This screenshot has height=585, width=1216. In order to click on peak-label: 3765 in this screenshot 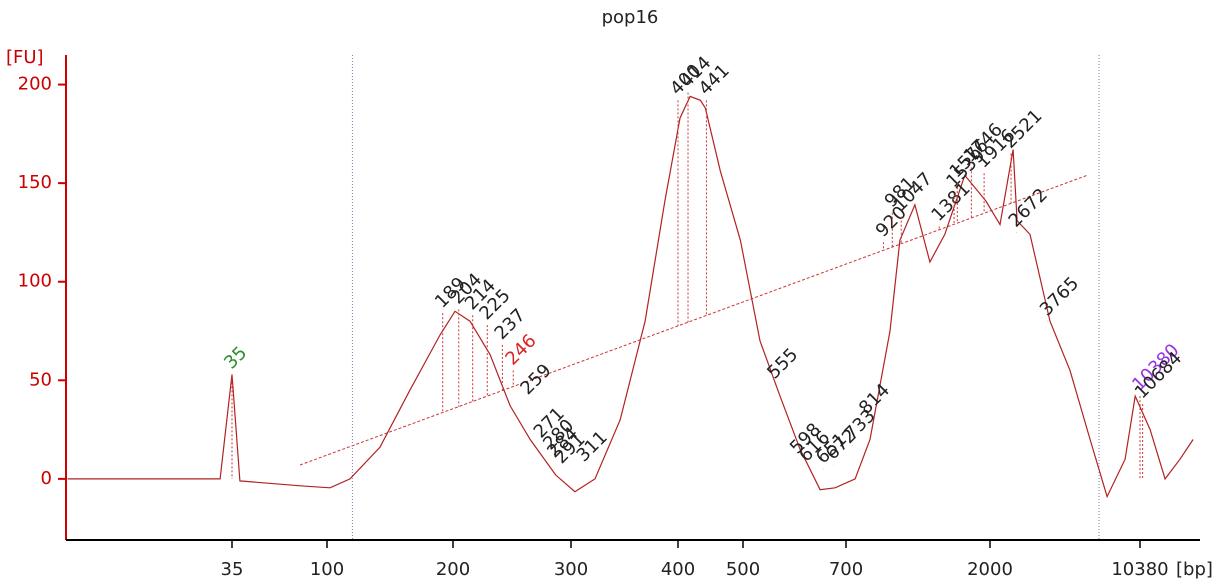, I will do `click(1059, 296)`.